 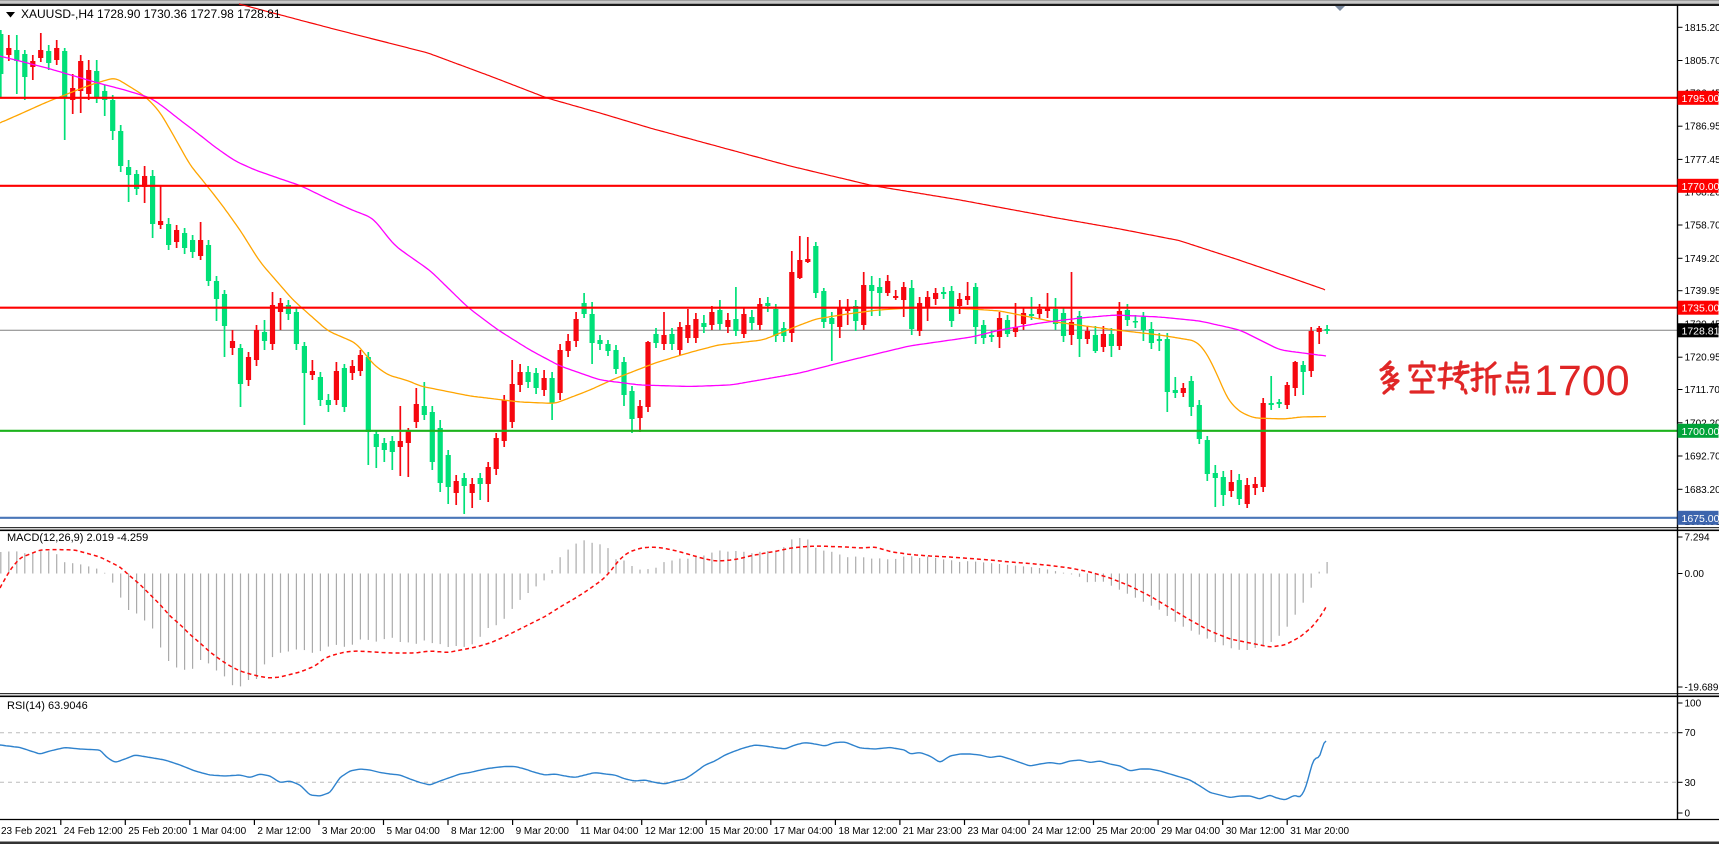 What do you see at coordinates (932, 831) in the screenshot?
I see `svg-text: 21 Mar 23:00` at bounding box center [932, 831].